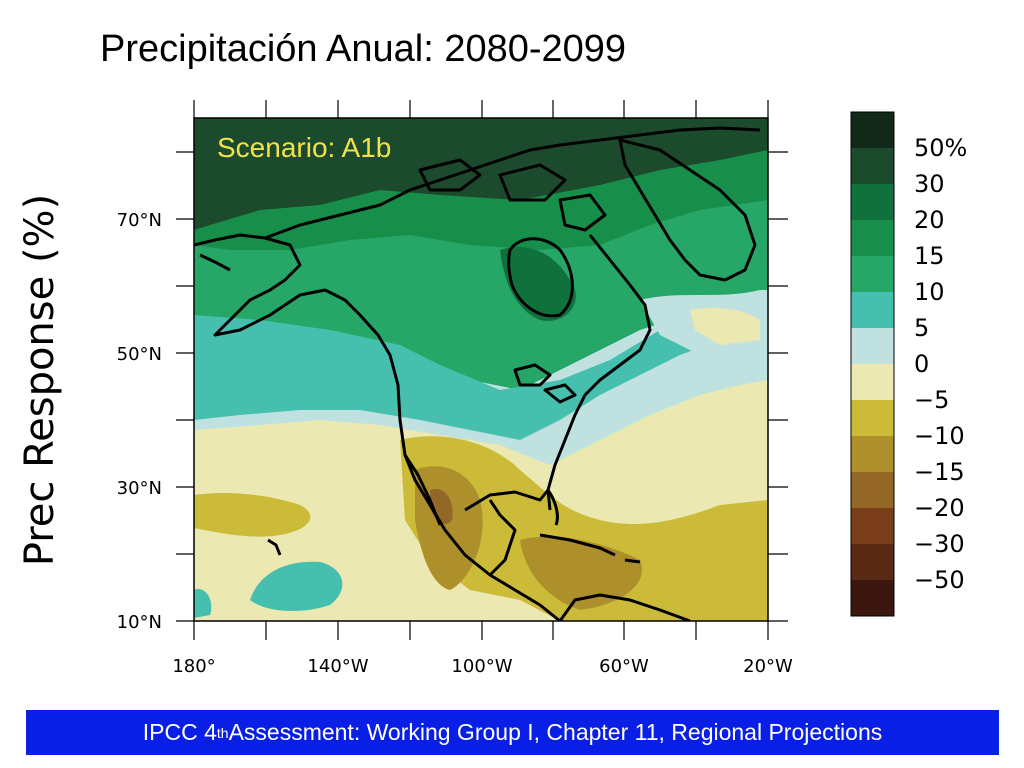  What do you see at coordinates (929, 184) in the screenshot?
I see `colorbar-label: 30` at bounding box center [929, 184].